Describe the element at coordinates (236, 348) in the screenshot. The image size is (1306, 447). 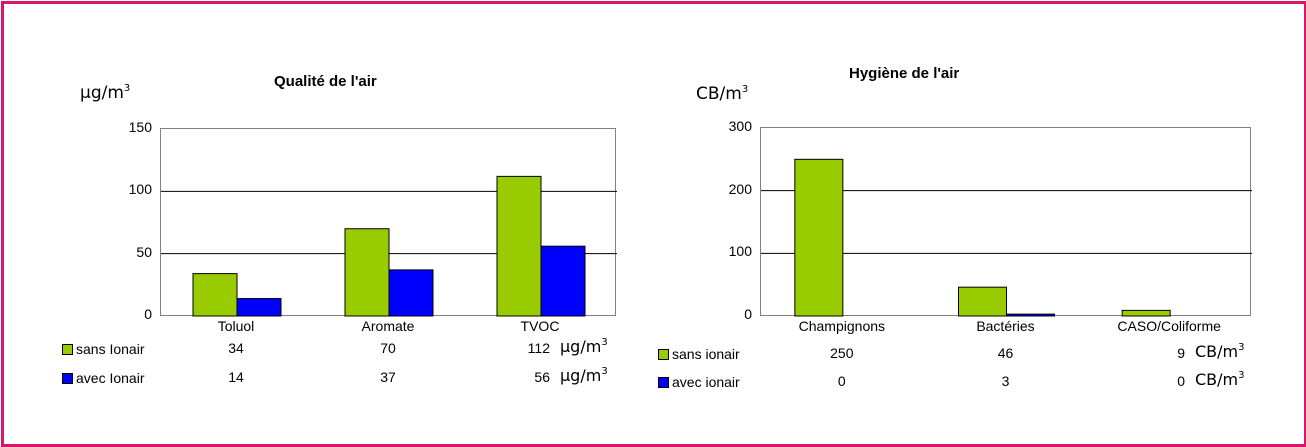
I see `table-cell: 34` at that location.